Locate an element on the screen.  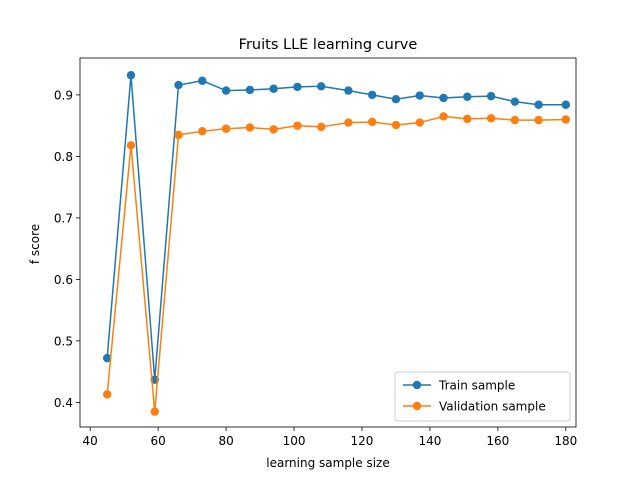
y-axis-title: f score is located at coordinates (35, 244).